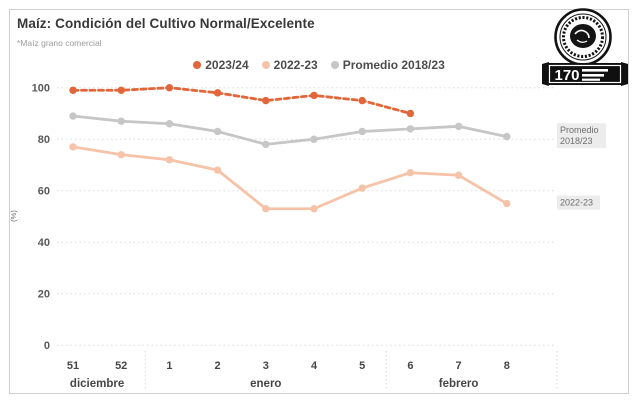  Describe the element at coordinates (44, 140) in the screenshot. I see `y-axis-tick-label: 80` at that location.